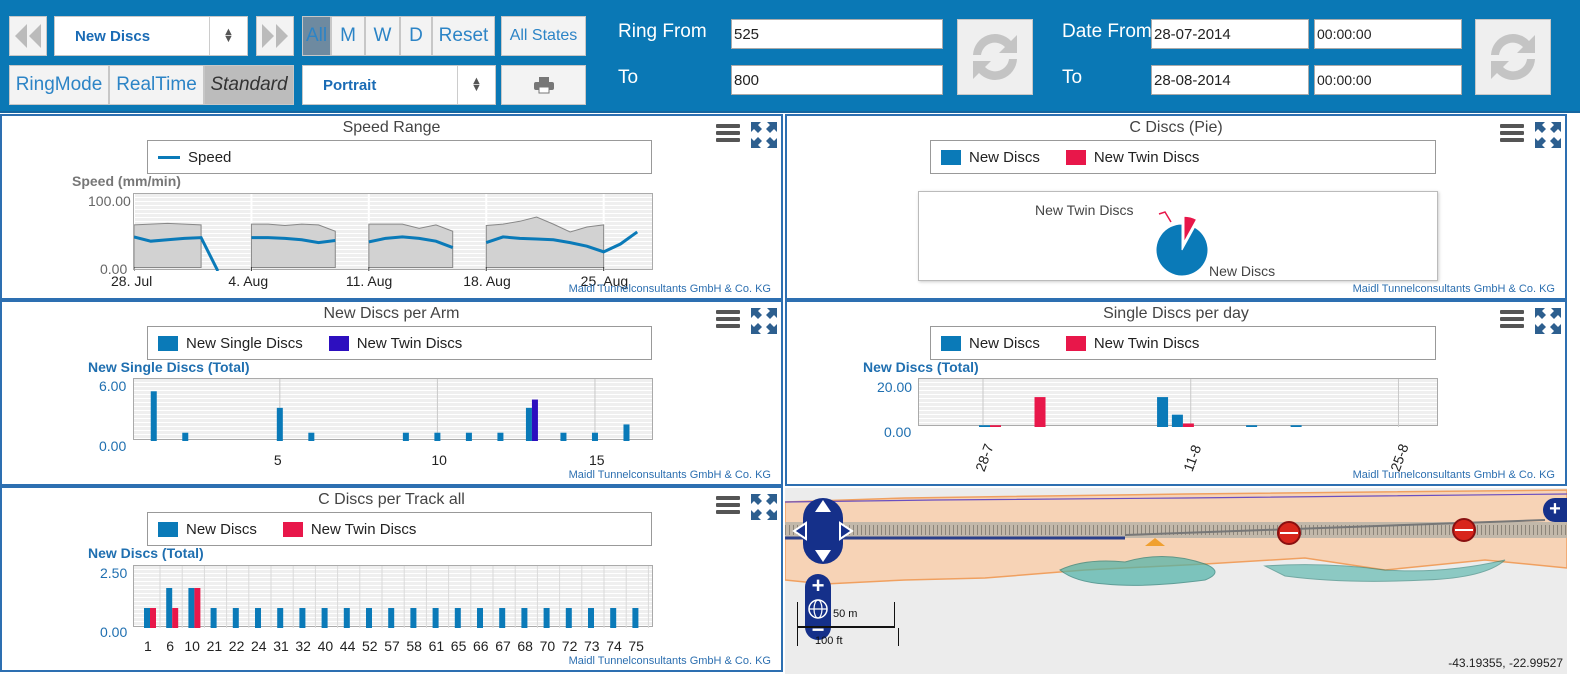 This screenshot has height=676, width=1580. Describe the element at coordinates (249, 85) in the screenshot. I see `standard-button: Standard` at that location.